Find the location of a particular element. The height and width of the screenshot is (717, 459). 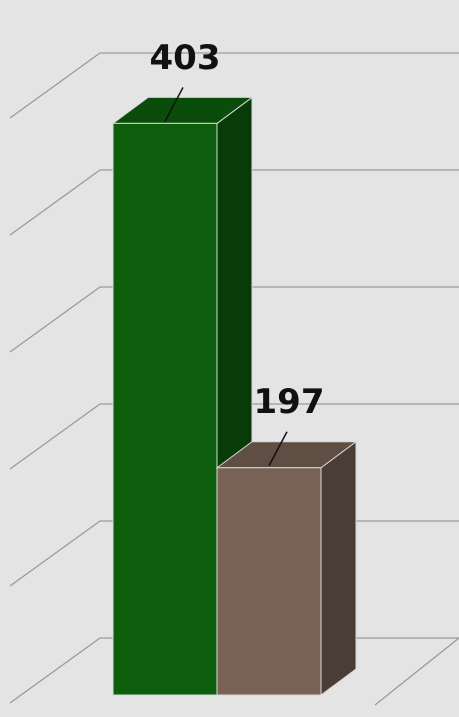

data-label: 403 is located at coordinates (185, 58).